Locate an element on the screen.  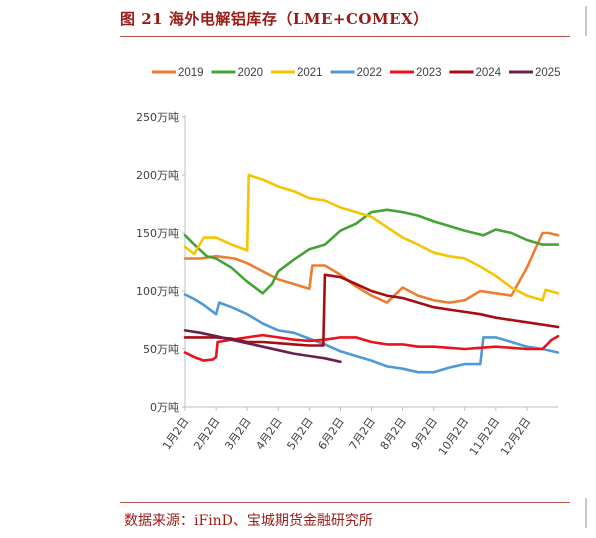
x-tick-label: 8月2日 is located at coordinates (393, 433).